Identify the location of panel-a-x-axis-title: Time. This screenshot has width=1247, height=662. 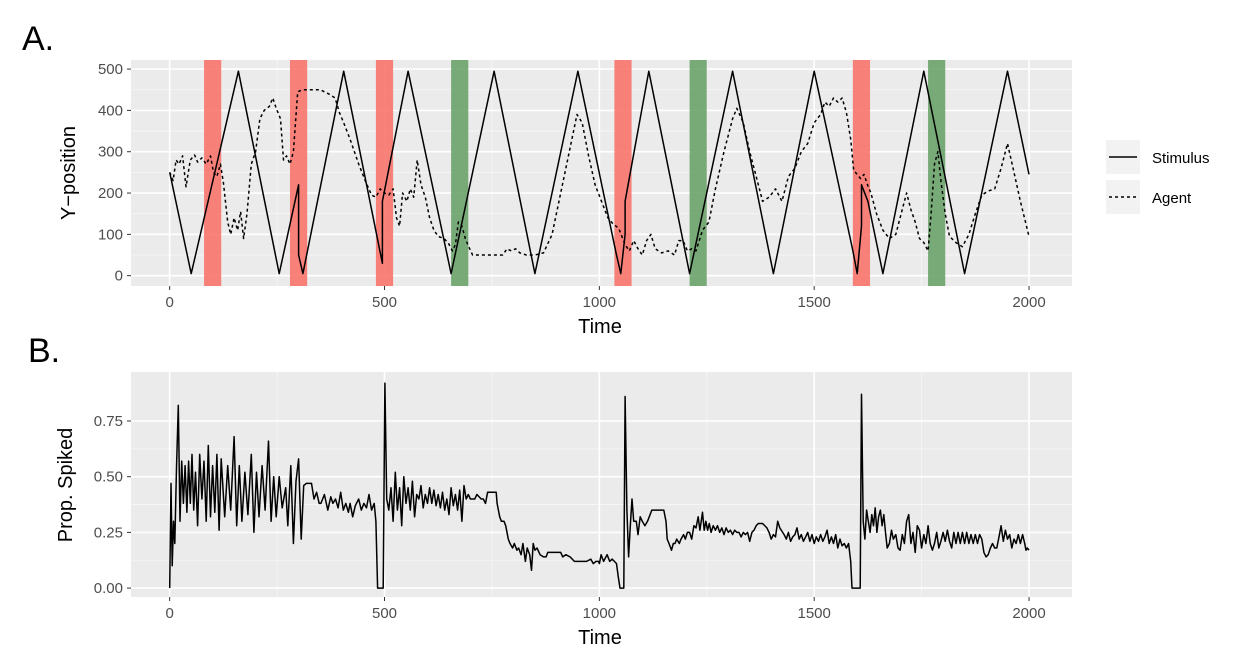
(600, 327).